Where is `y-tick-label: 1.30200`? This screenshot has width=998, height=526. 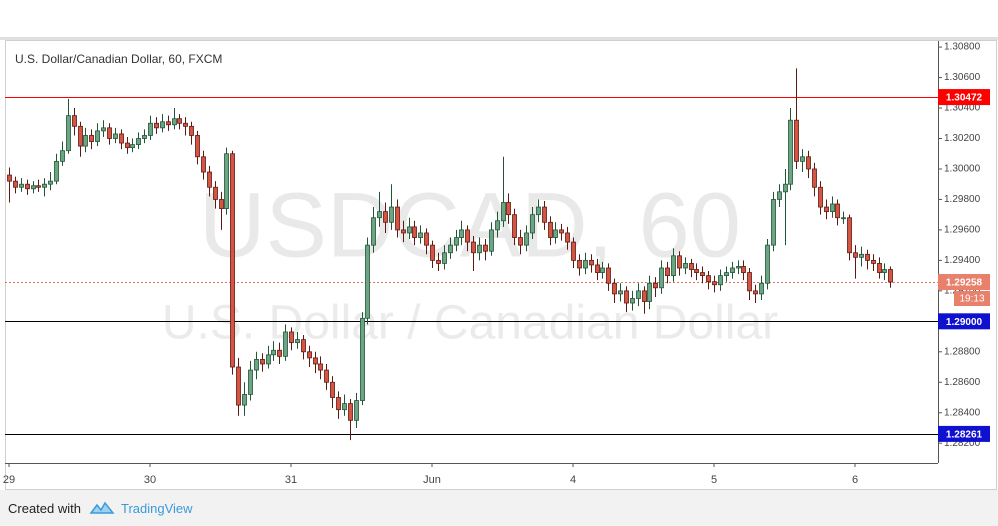
y-tick-label: 1.30200 is located at coordinates (962, 138).